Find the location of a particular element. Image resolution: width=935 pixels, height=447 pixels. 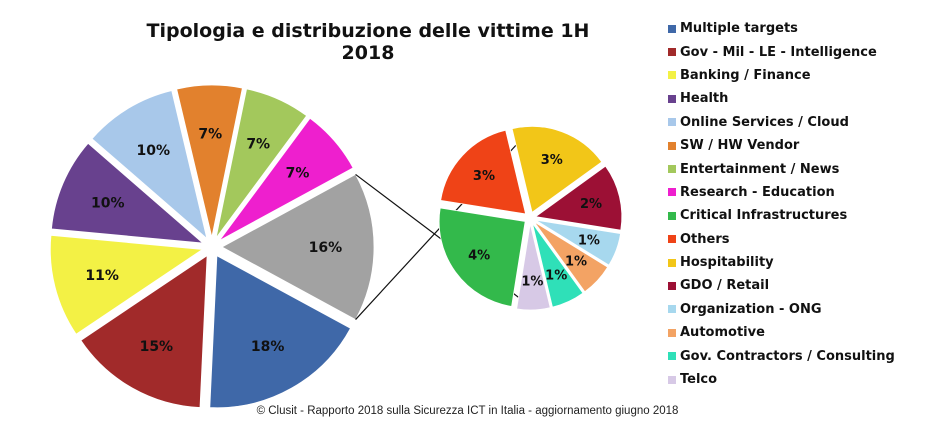

legend-label: Hospitability is located at coordinates (727, 263).